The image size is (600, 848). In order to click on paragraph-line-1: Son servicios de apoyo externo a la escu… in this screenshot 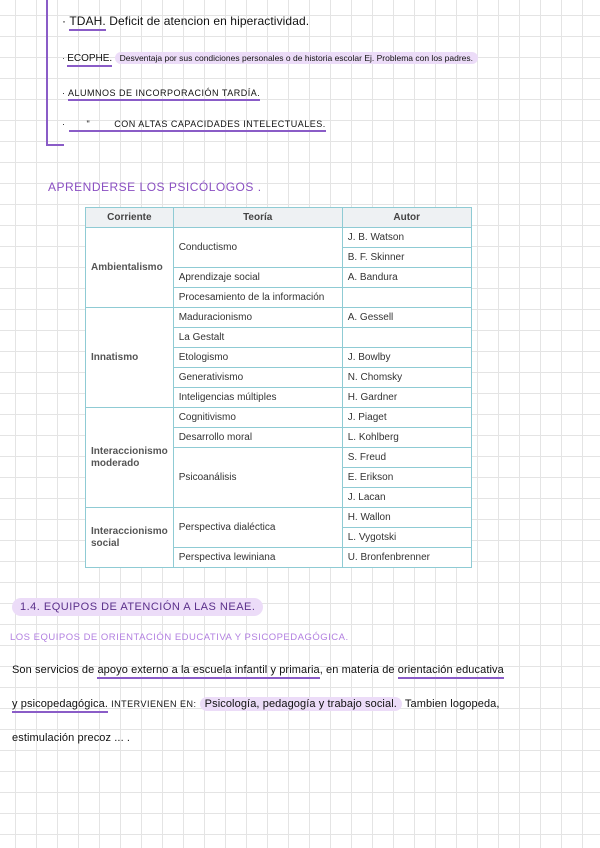, I will do `click(258, 671)`.